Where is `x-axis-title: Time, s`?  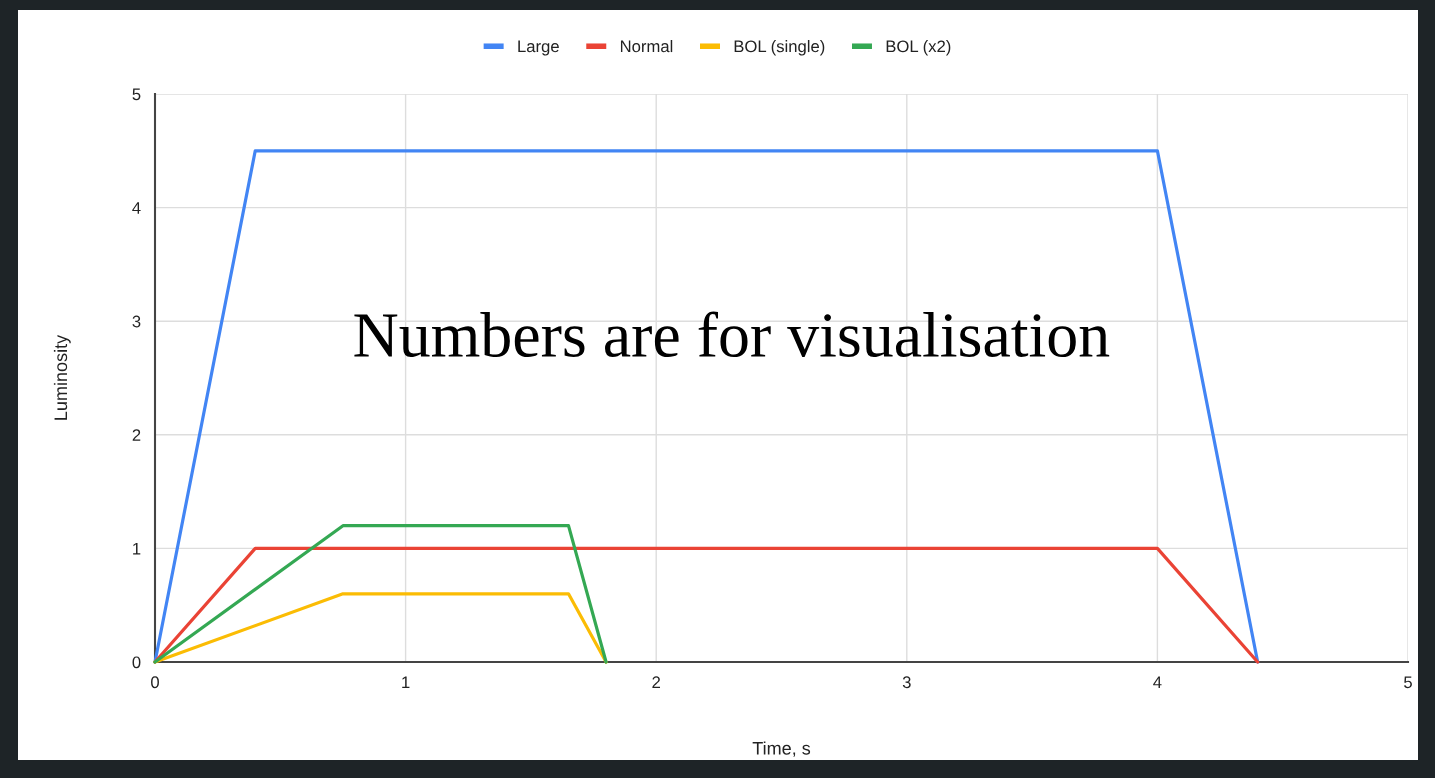
x-axis-title: Time, s is located at coordinates (781, 749).